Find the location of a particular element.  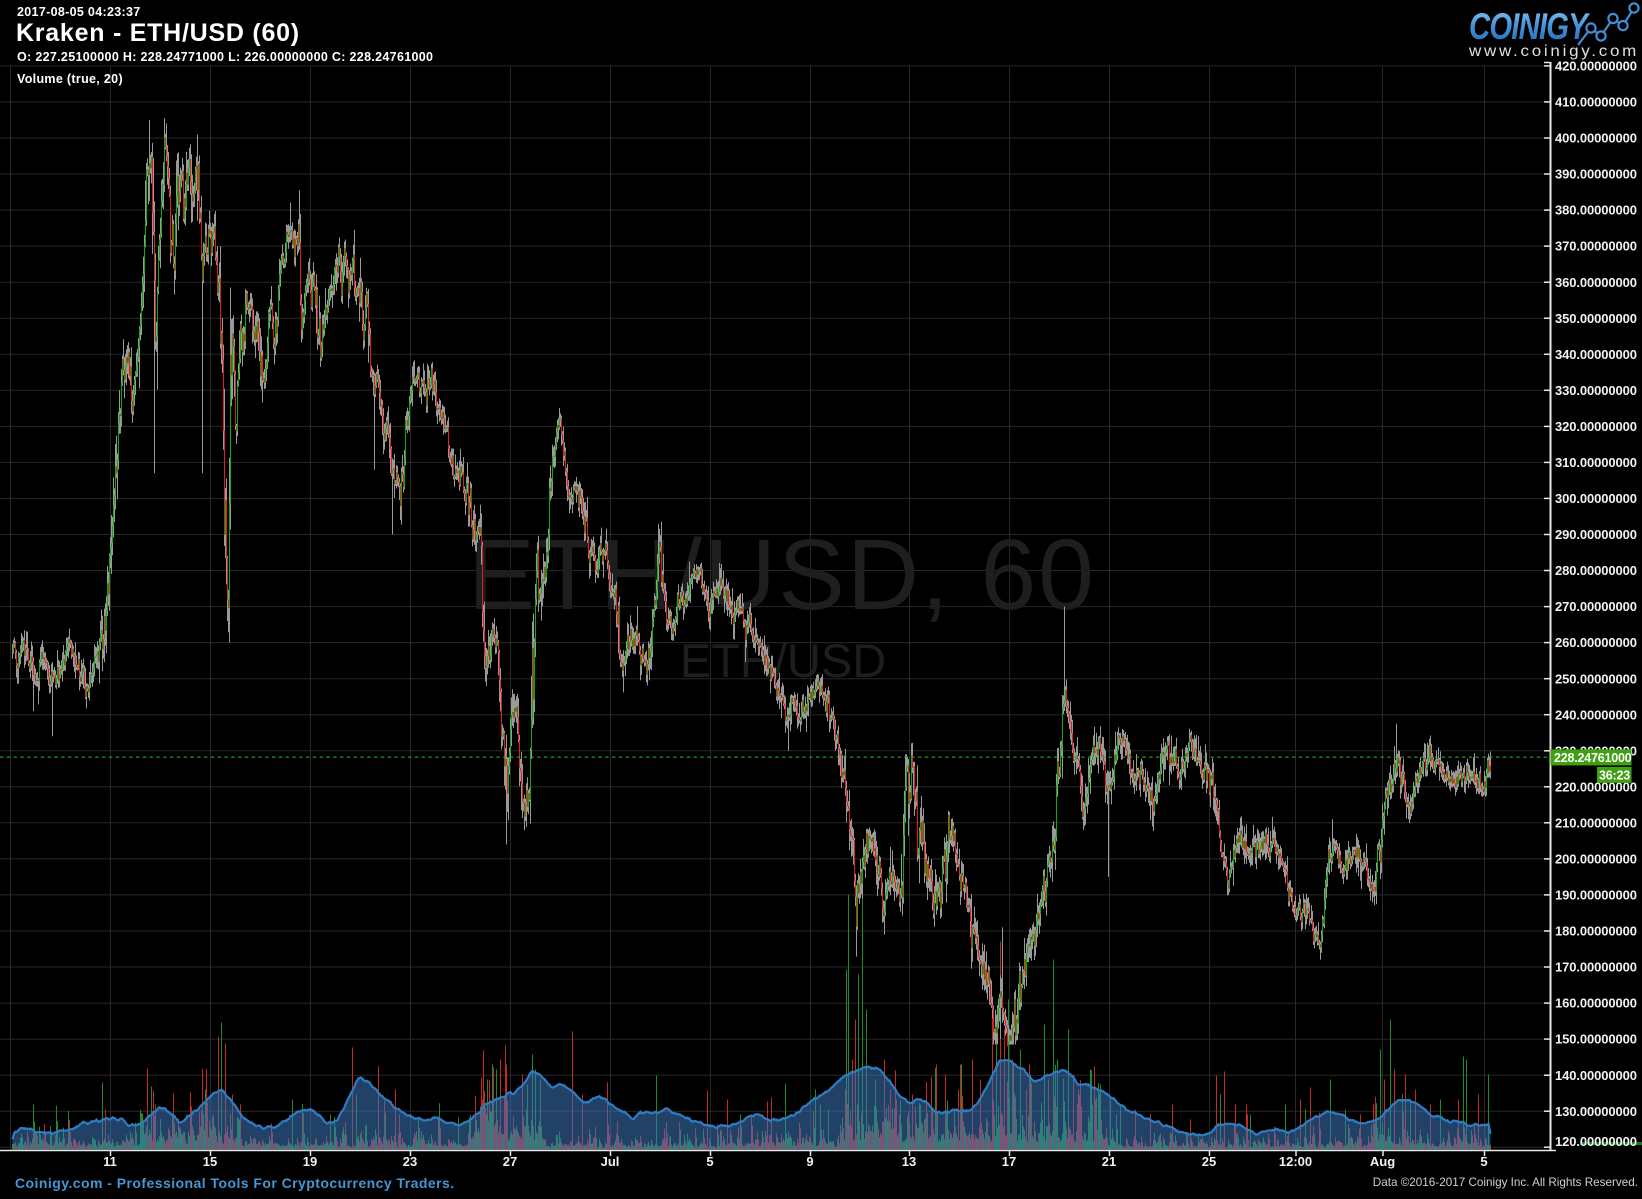

svg-text: Aug is located at coordinates (1382, 1161).